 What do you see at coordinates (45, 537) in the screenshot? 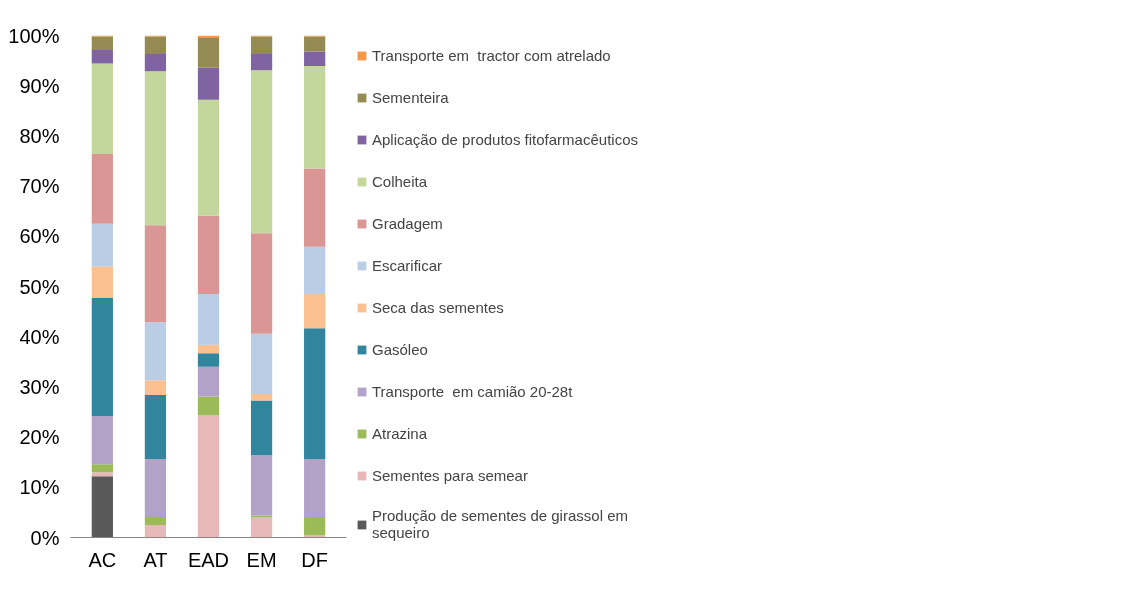
I see `y-tick-label: 0%` at bounding box center [45, 537].